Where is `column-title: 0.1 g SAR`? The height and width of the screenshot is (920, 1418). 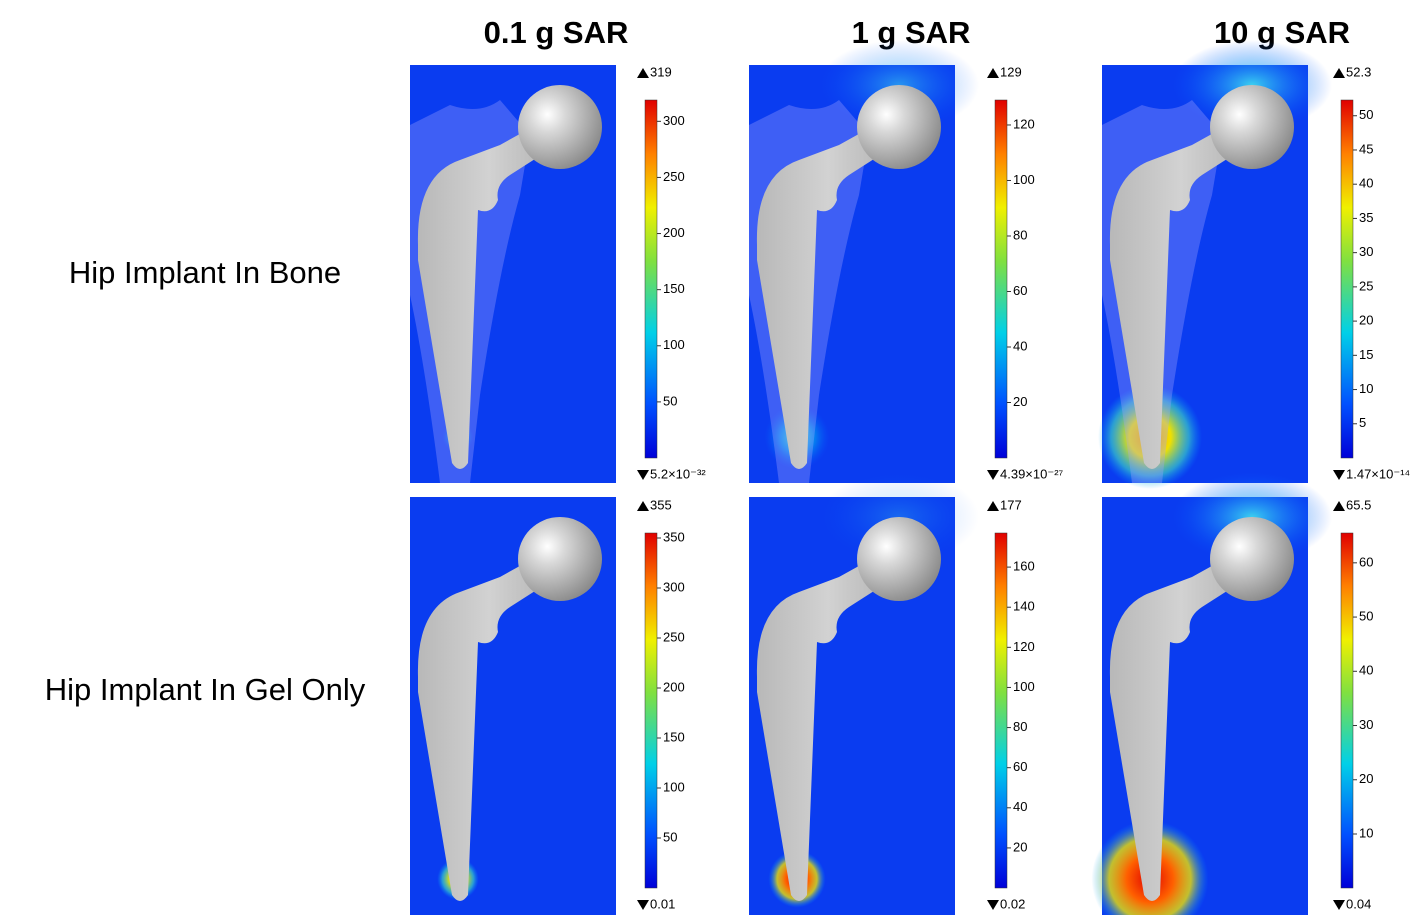
column-title: 0.1 g SAR is located at coordinates (556, 32).